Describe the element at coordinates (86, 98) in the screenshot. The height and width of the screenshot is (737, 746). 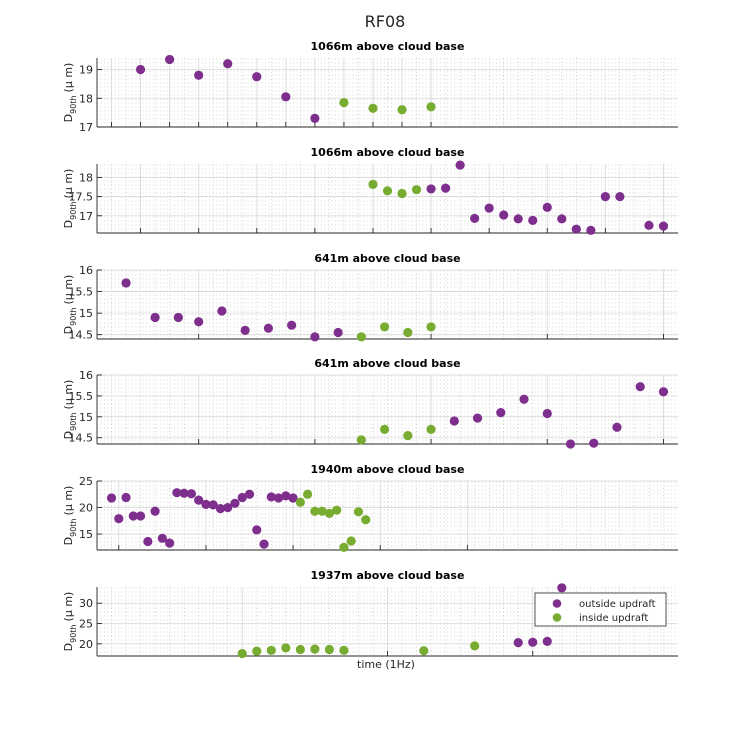
I see `y-tick-label: 18` at that location.